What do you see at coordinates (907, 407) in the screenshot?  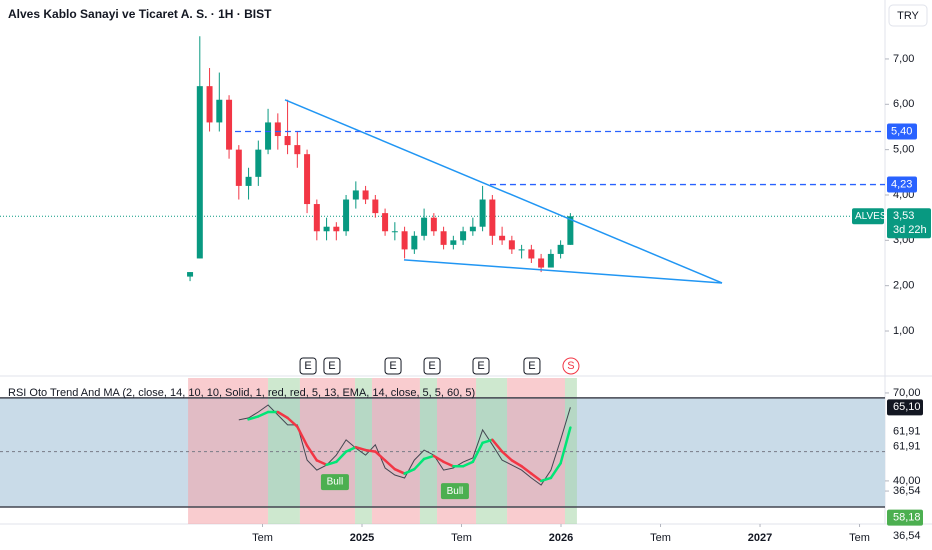 I see `price-label: 65,10` at bounding box center [907, 407].